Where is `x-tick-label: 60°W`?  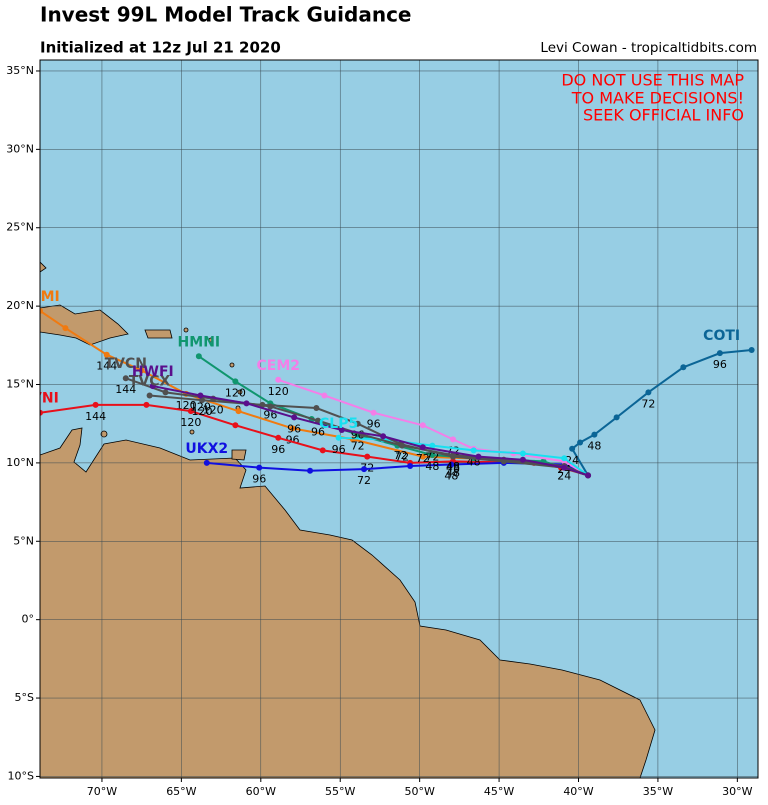
x-tick-label: 60°W is located at coordinates (261, 791).